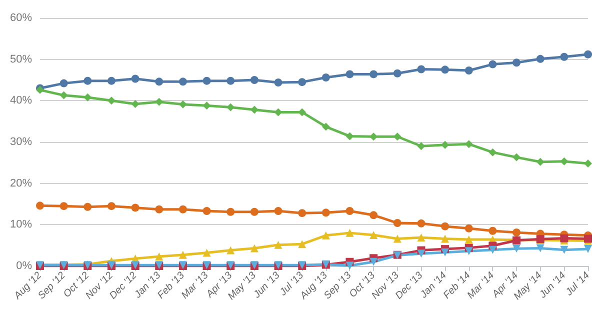 The width and height of the screenshot is (600, 320). What do you see at coordinates (21, 183) in the screenshot?
I see `y-tick-label: 20%` at bounding box center [21, 183].